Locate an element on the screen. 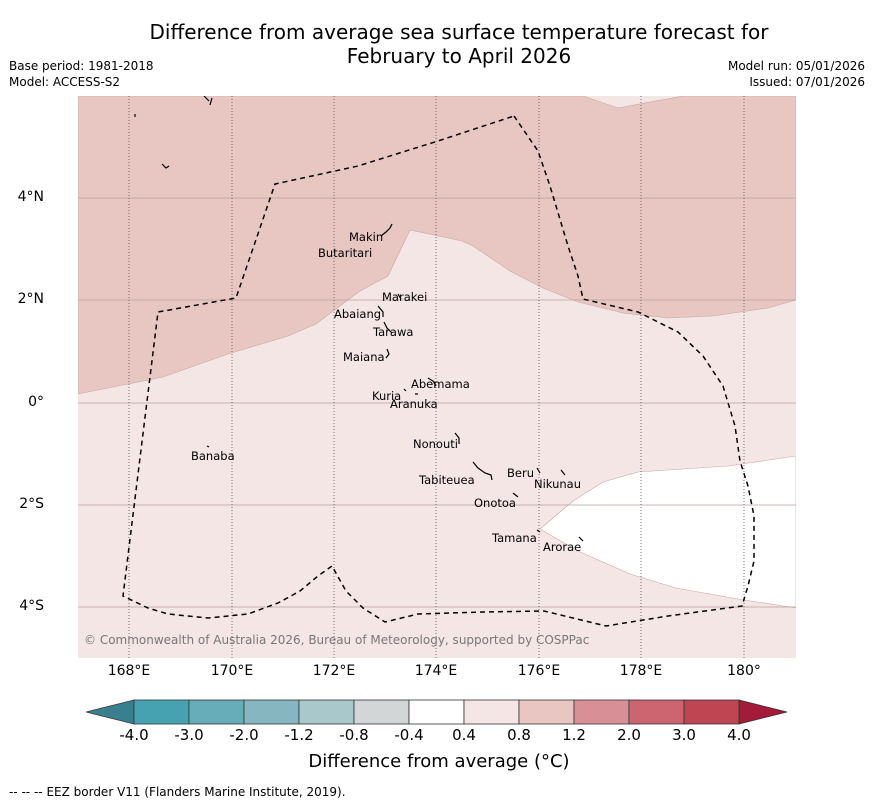 This screenshot has height=804, width=873. meta-right: Model run: 05/01/2026 Issued: 07/01/2026 is located at coordinates (796, 74).